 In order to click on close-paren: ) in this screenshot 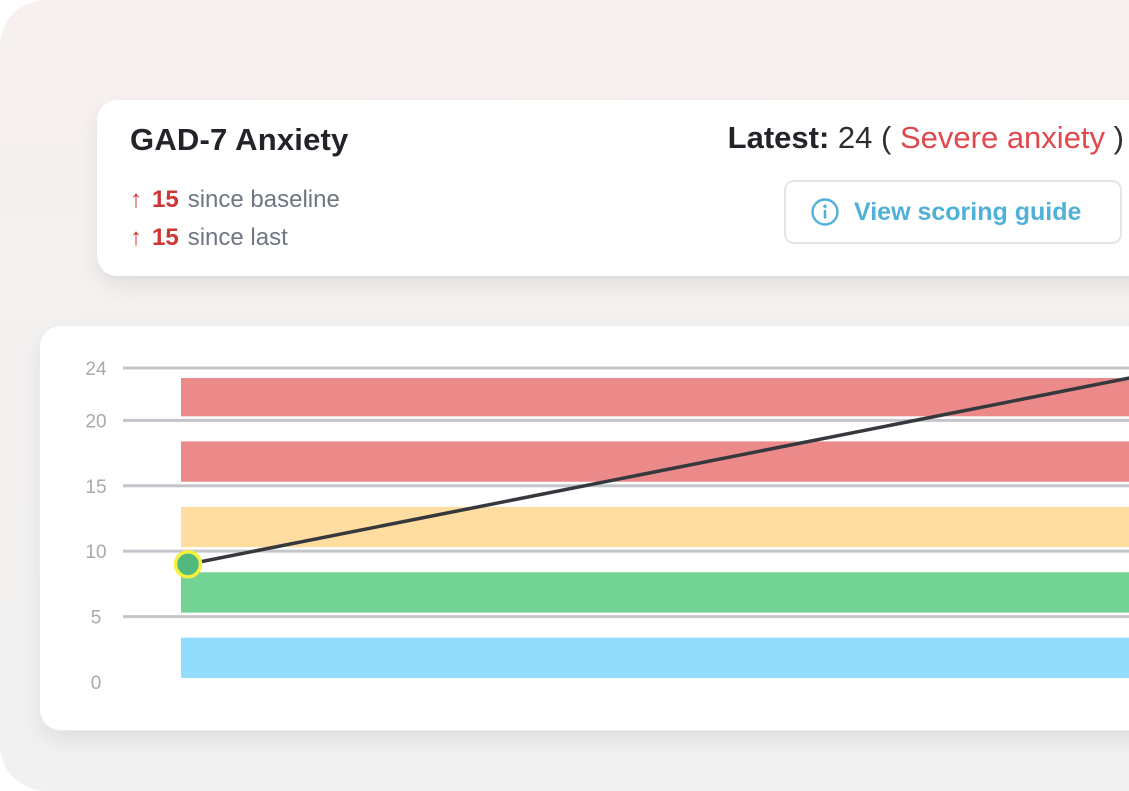, I will do `click(1118, 137)`.